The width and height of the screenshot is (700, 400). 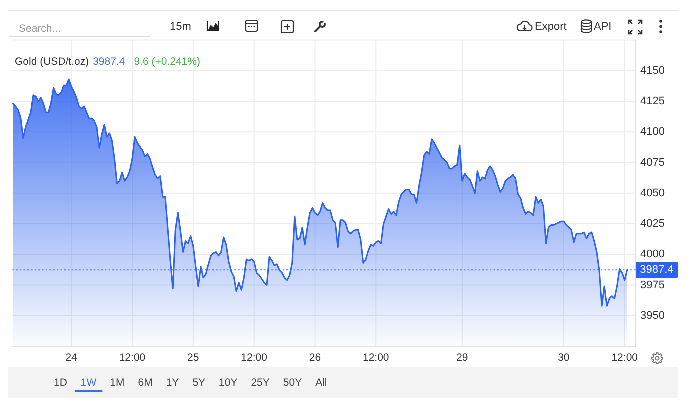 I want to click on x-tick-label: 29, so click(x=462, y=358).